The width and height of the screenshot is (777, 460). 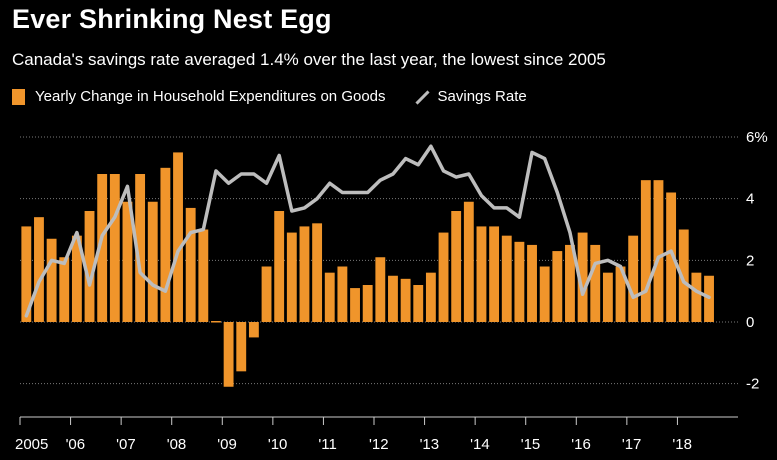 What do you see at coordinates (750, 199) in the screenshot?
I see `y-tick-label: 4` at bounding box center [750, 199].